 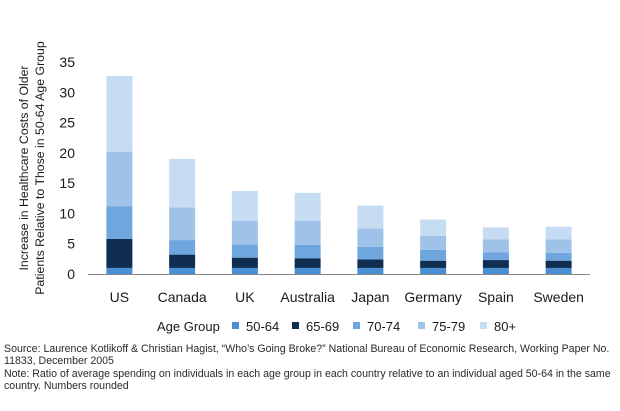 What do you see at coordinates (71, 274) in the screenshot?
I see `y-tick-label: 0` at bounding box center [71, 274].